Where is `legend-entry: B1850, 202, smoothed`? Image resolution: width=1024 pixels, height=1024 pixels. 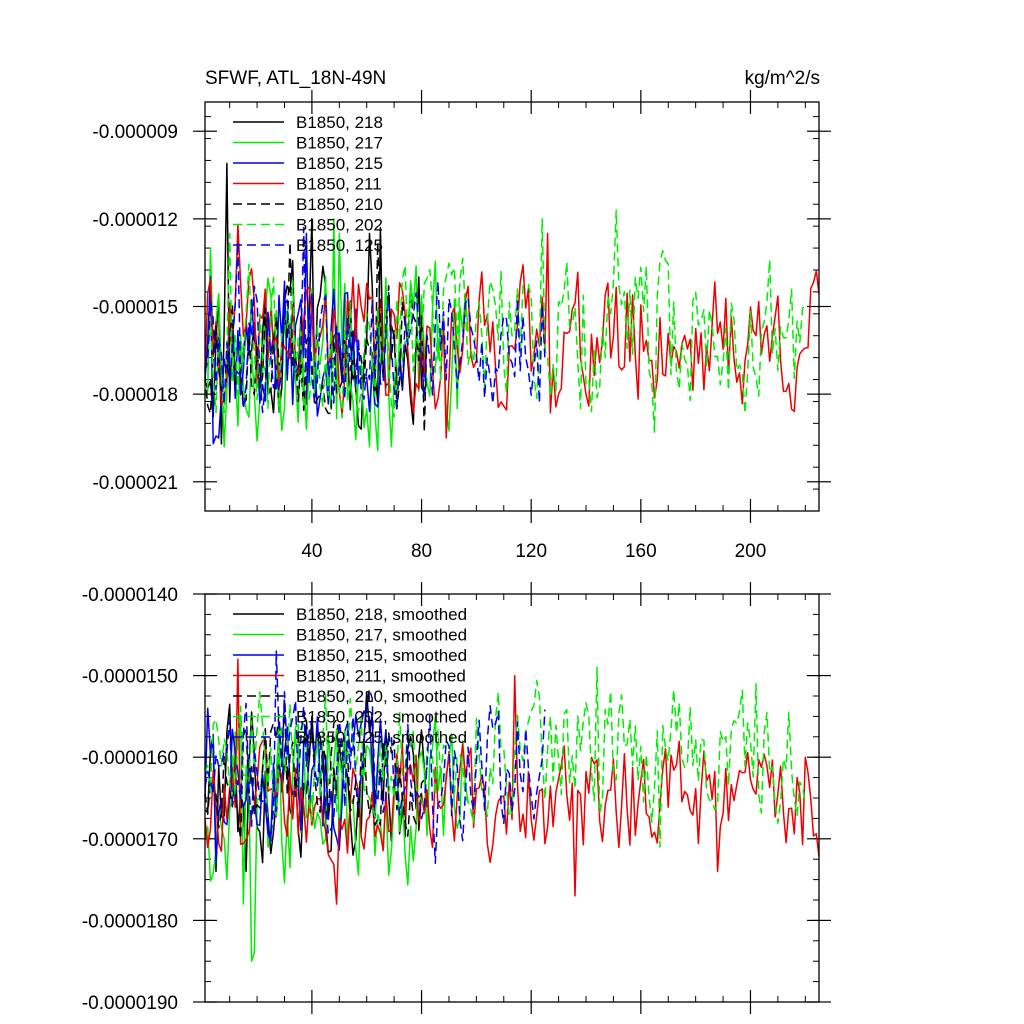 legend-entry: B1850, 202, smoothed is located at coordinates (381, 717).